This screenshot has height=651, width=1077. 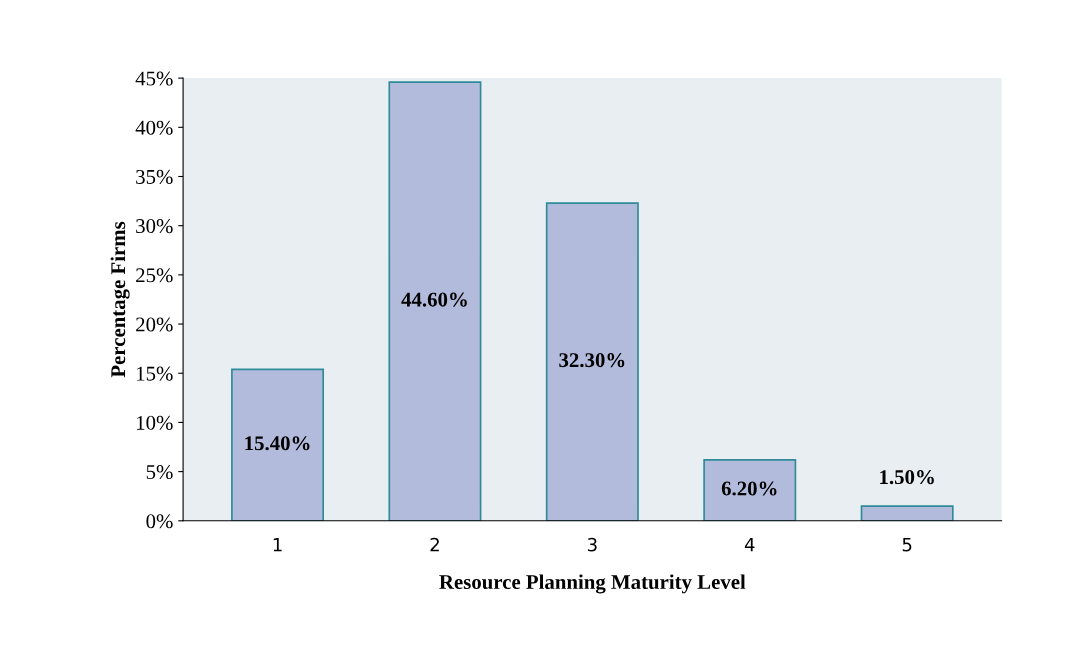 I want to click on y-tick-label: 30%, so click(x=154, y=226).